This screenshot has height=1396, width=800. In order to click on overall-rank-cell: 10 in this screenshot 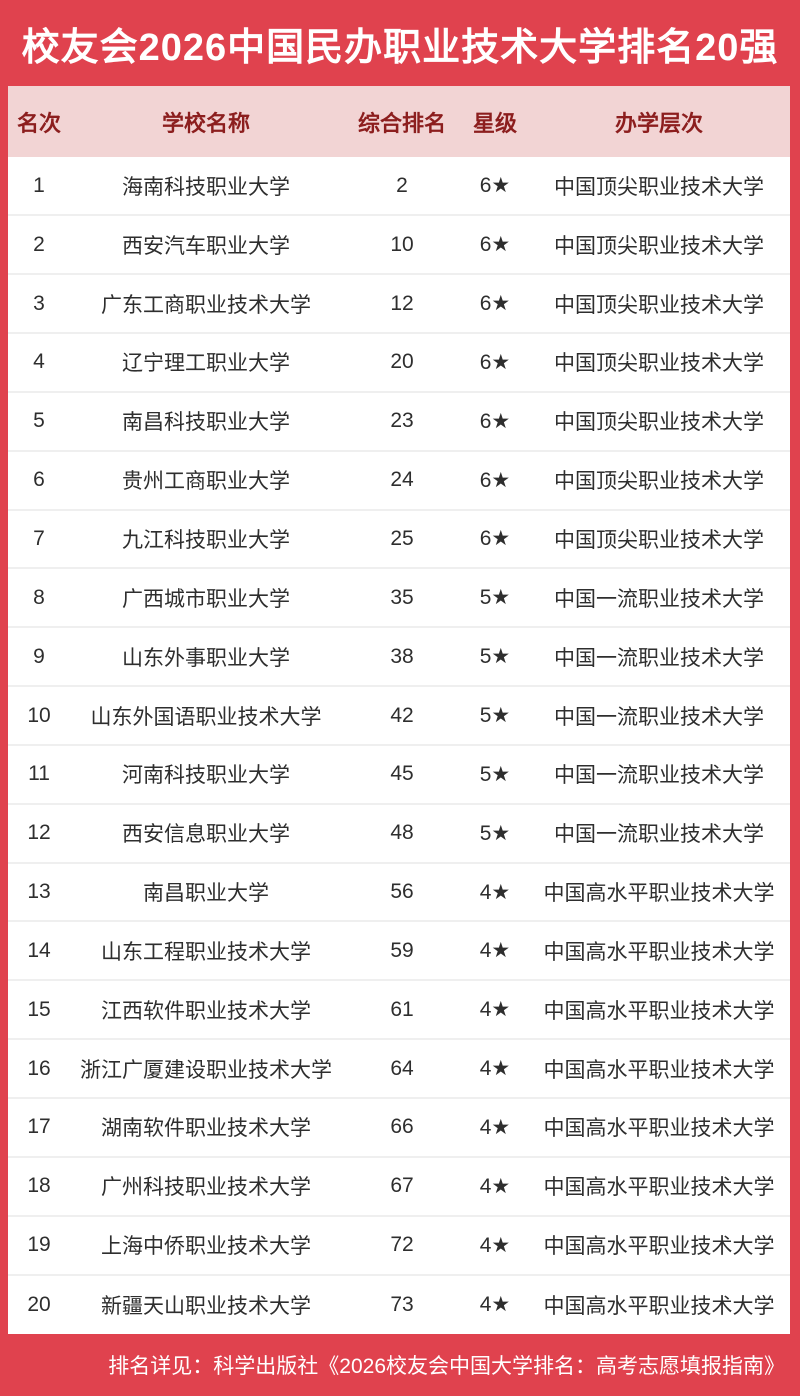, I will do `click(402, 244)`.